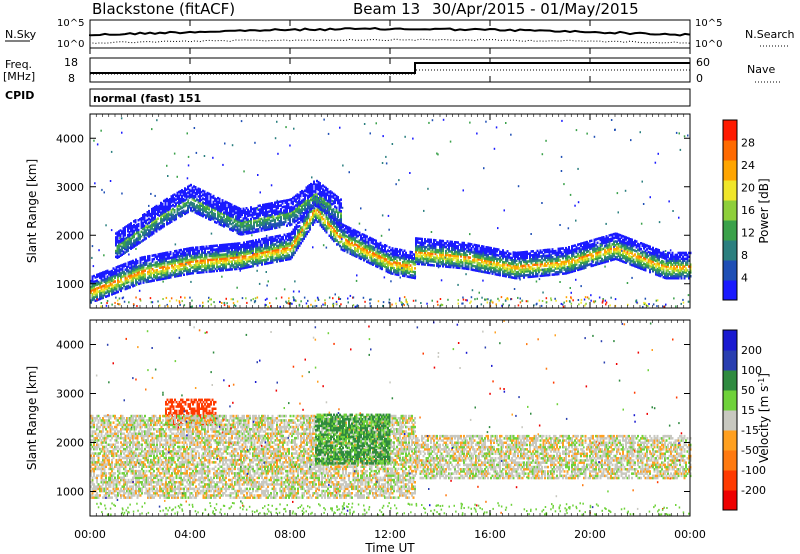 The width and height of the screenshot is (800, 554). I want to click on radar-title: Blackstone (fitACF), so click(163, 9).